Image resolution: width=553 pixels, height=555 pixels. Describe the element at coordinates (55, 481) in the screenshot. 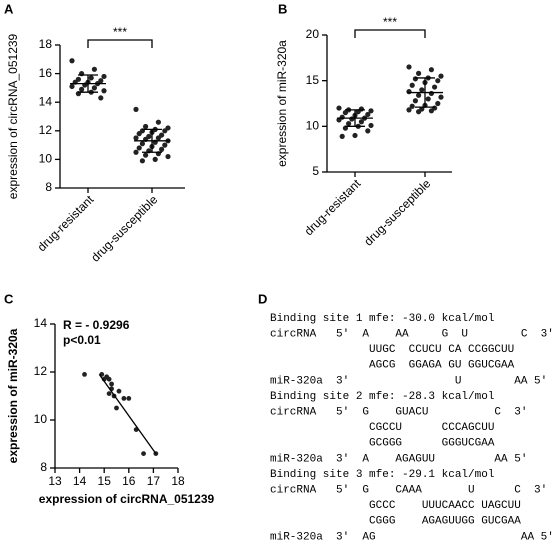

I see `x-tick-label: 13` at that location.